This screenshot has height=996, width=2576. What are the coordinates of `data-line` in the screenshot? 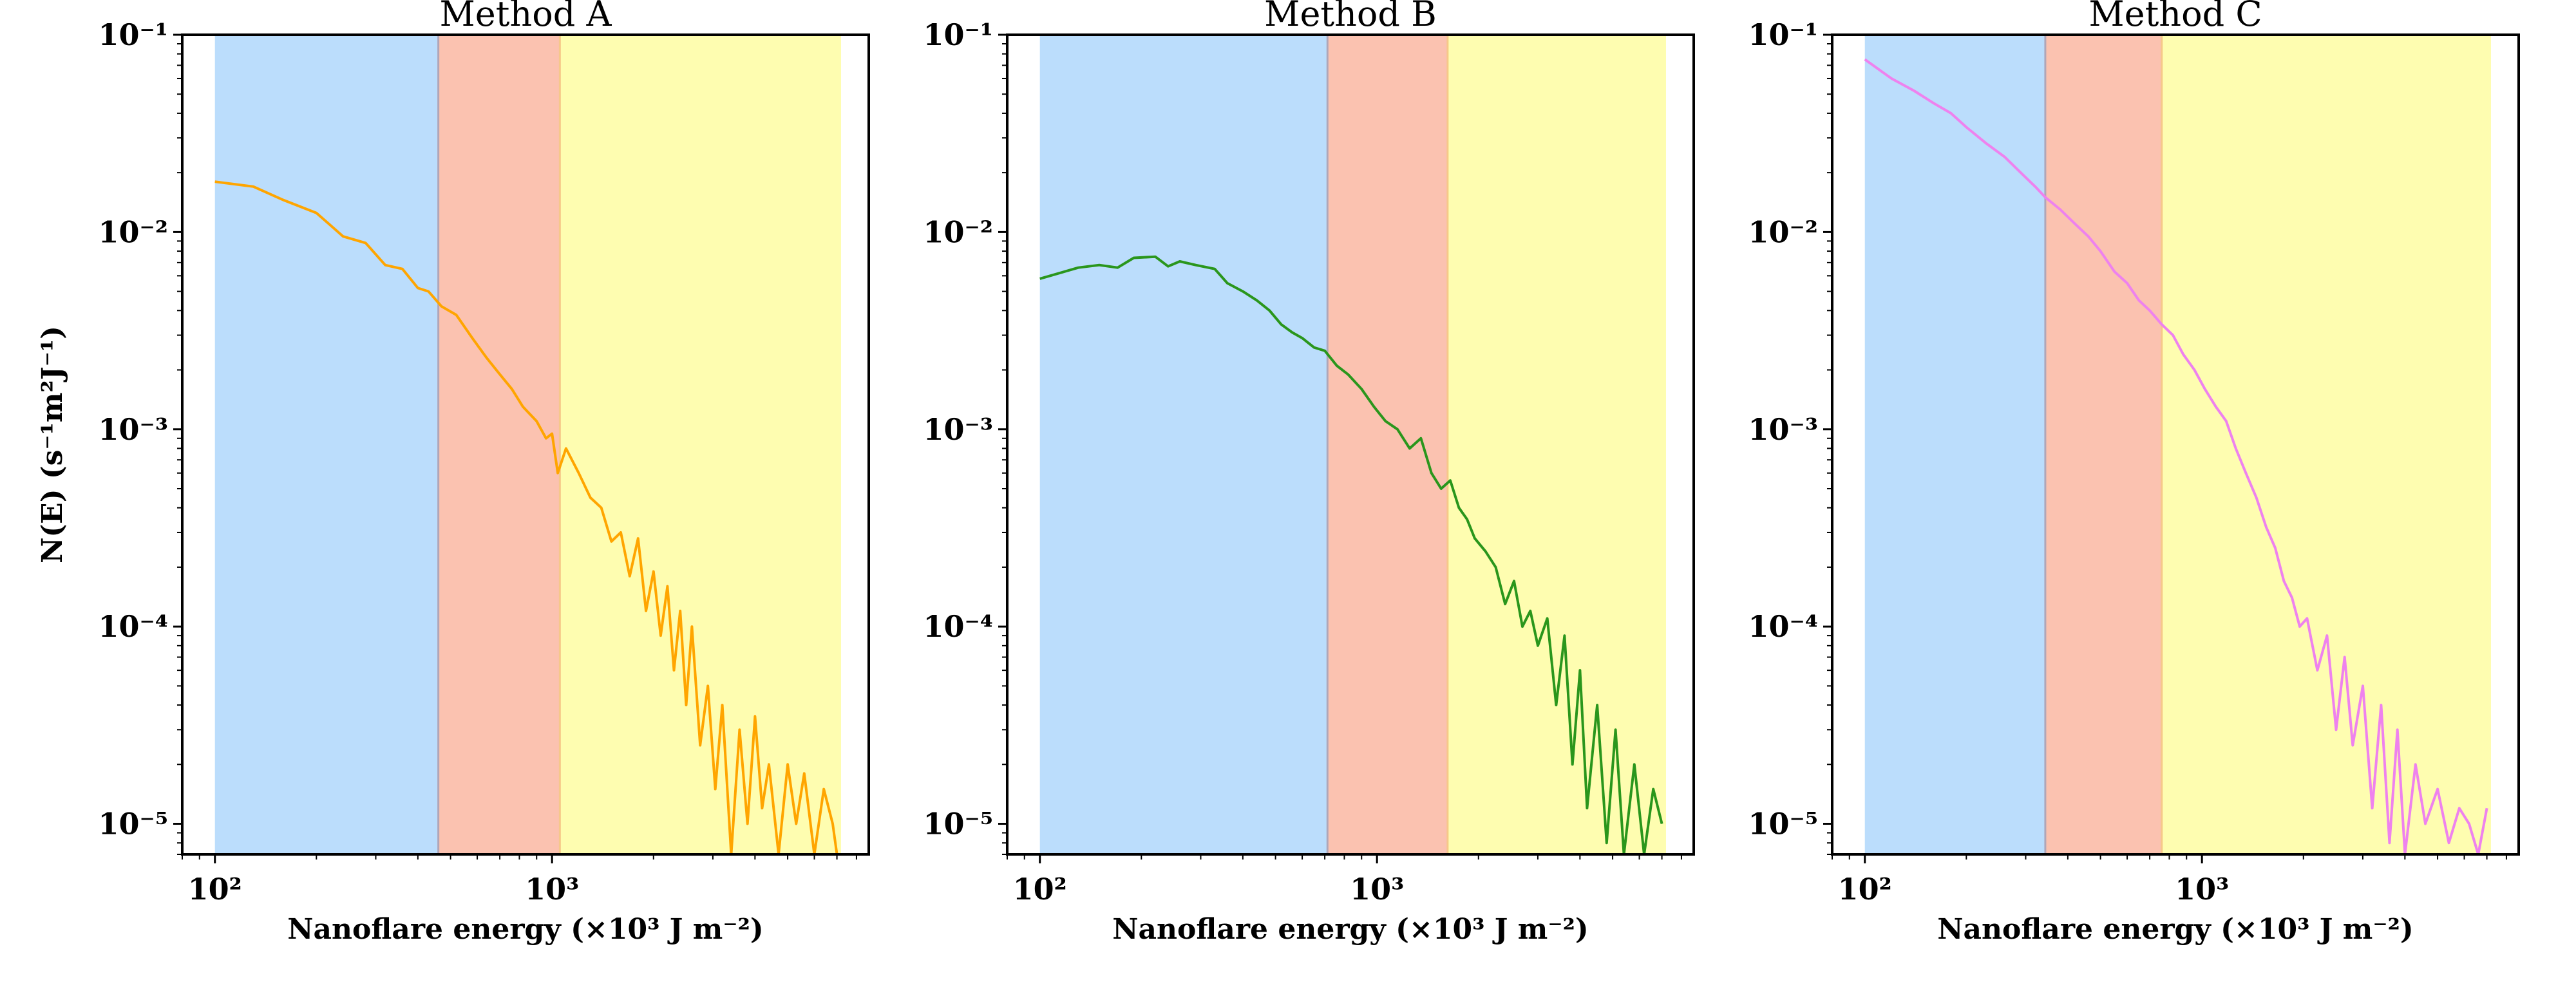 It's located at (1351, 554).